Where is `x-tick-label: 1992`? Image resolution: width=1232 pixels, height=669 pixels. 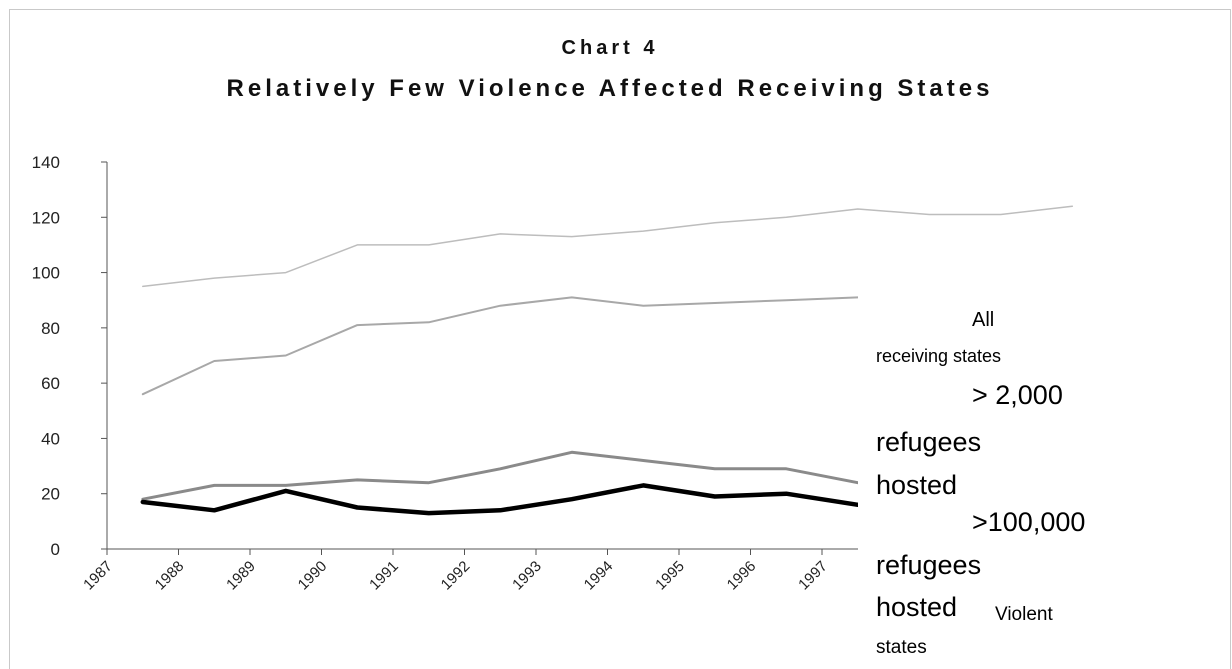
x-tick-label: 1992 is located at coordinates (456, 576).